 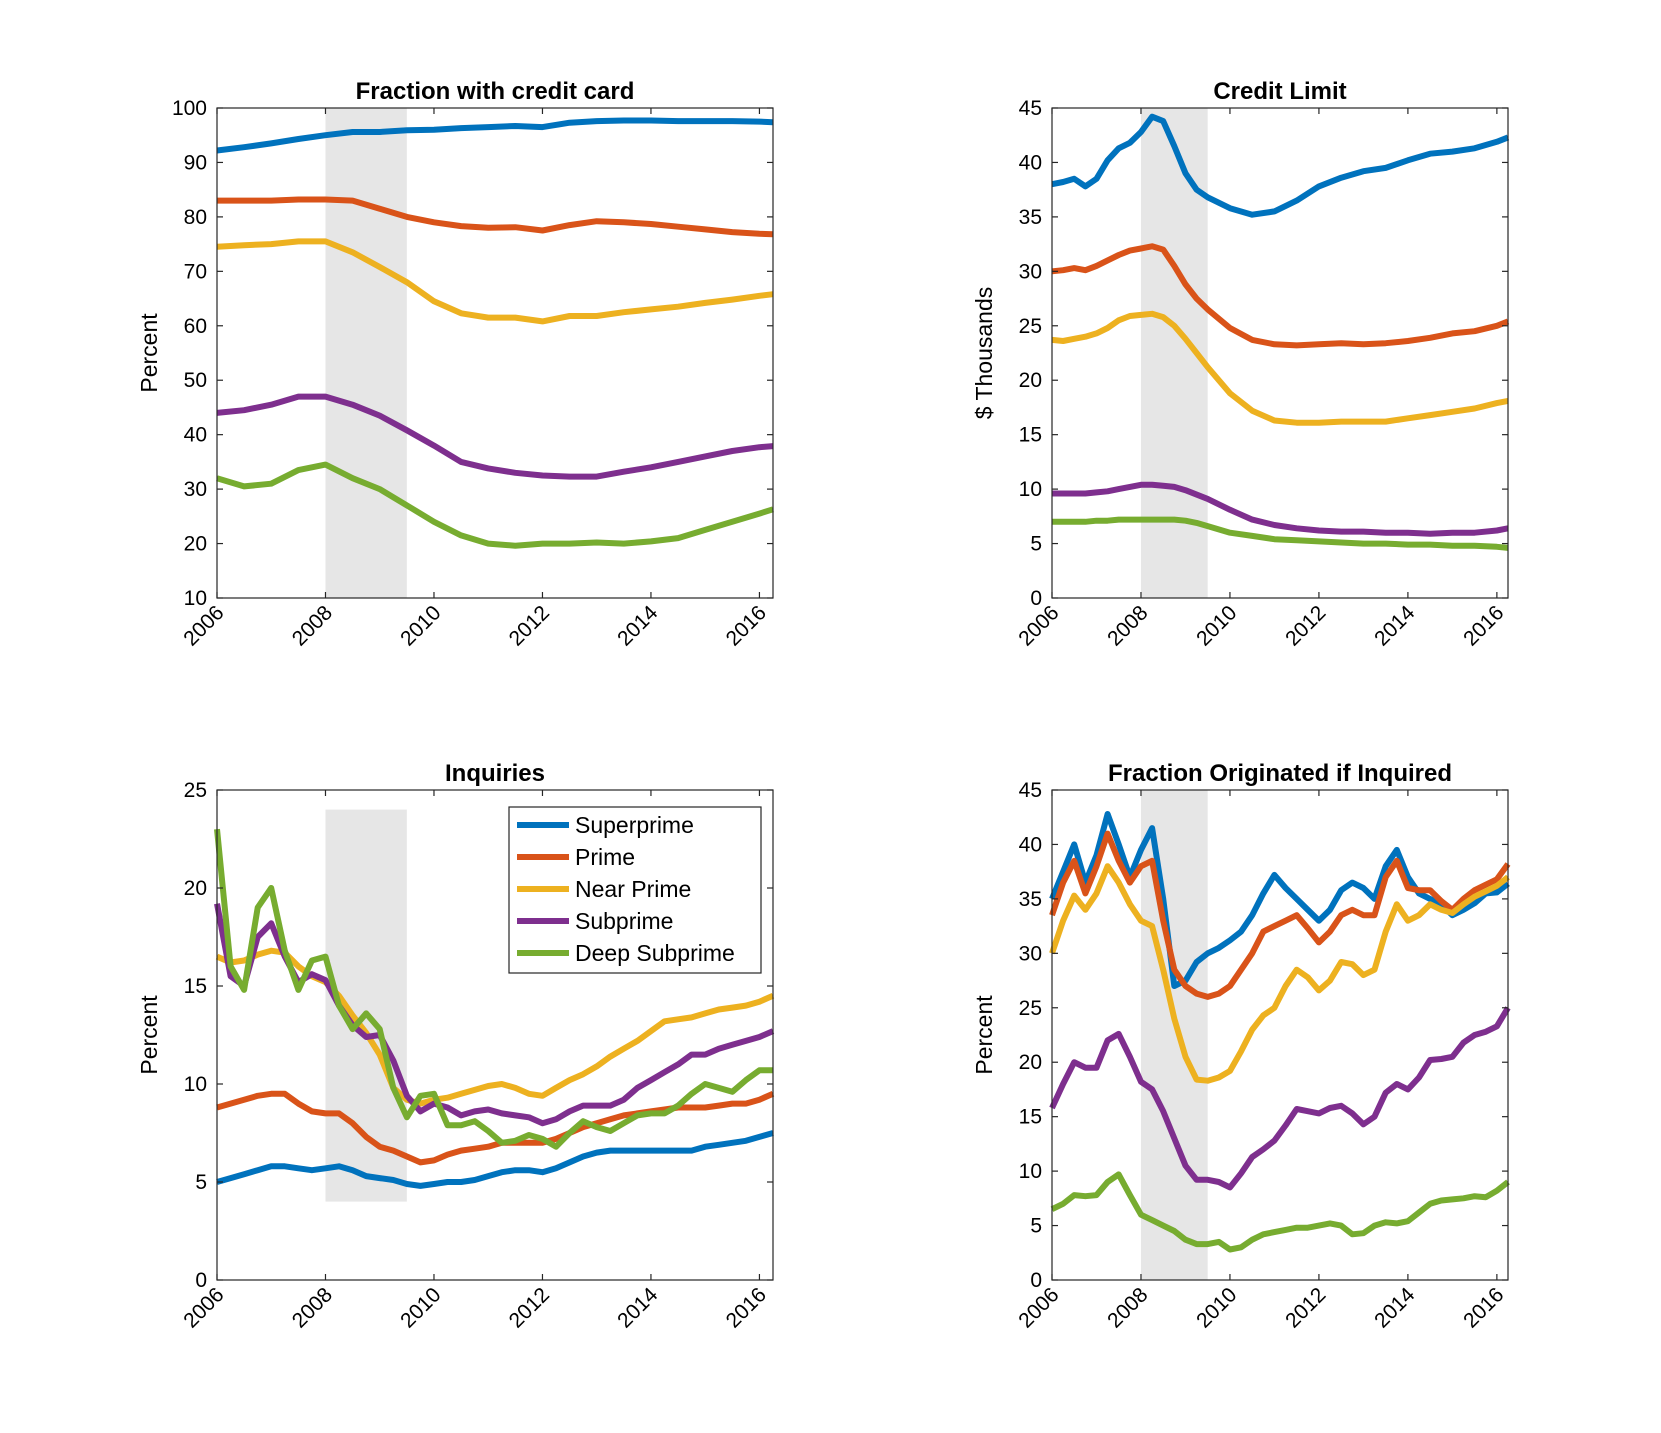 I want to click on recession-shade, so click(x=366, y=353).